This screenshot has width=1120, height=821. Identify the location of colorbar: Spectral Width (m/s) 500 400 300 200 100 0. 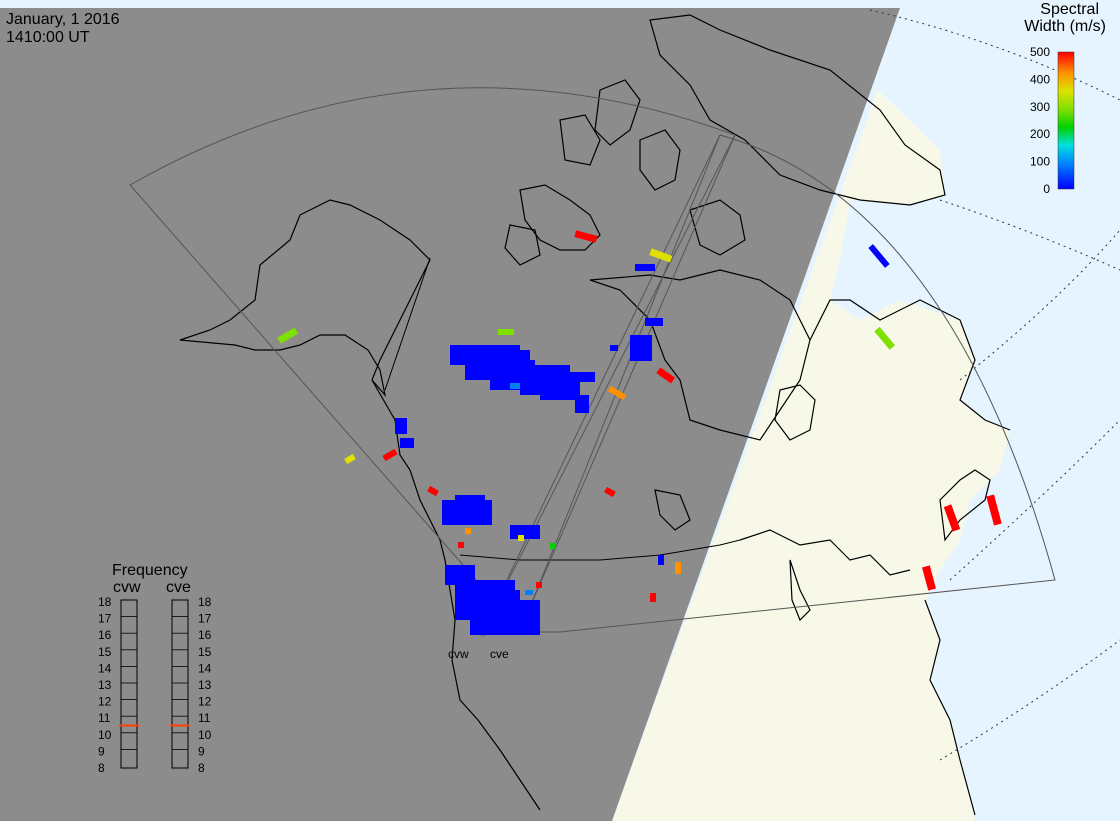
(1065, 98).